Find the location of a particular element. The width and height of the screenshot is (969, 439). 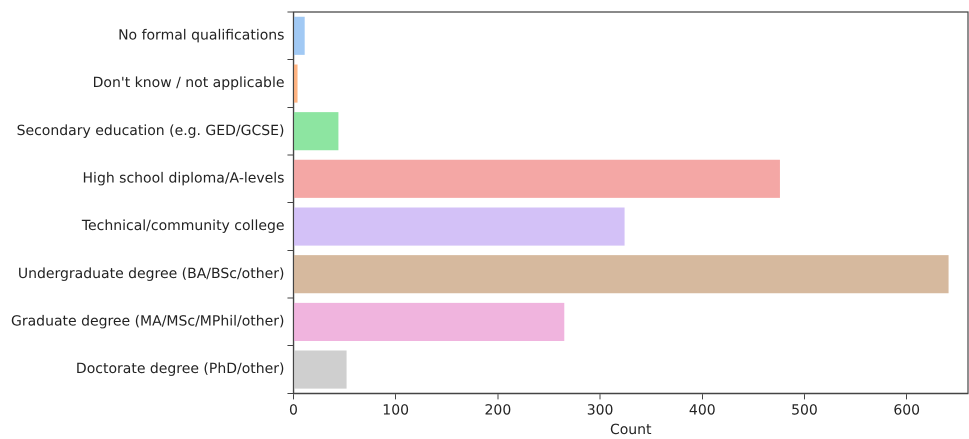

x-tick-label: 500 is located at coordinates (804, 410).